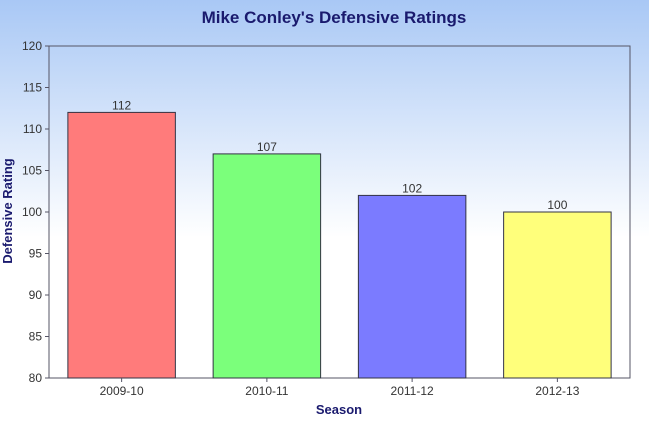  I want to click on y-tick-label: 110, so click(32, 129).